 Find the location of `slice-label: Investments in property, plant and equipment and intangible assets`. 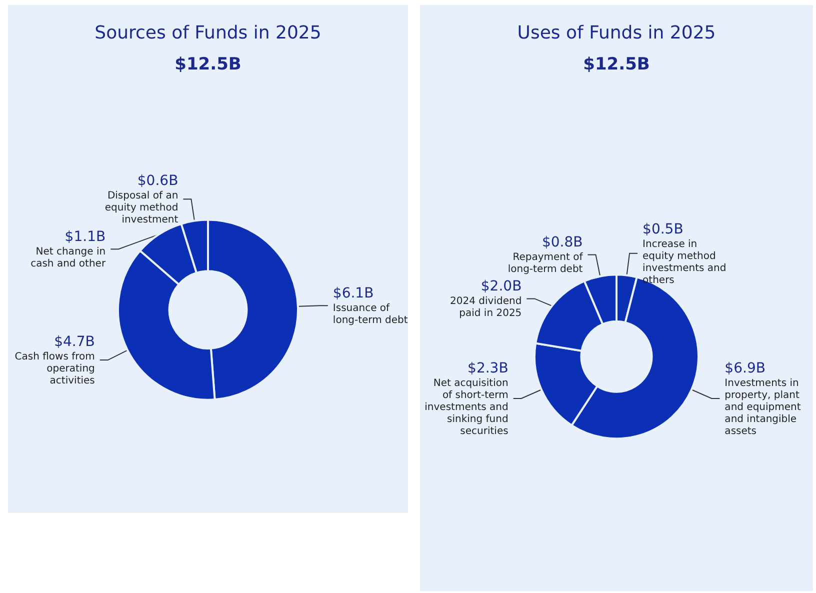

slice-label: Investments in property, plant and equipment and intangible assets is located at coordinates (762, 407).